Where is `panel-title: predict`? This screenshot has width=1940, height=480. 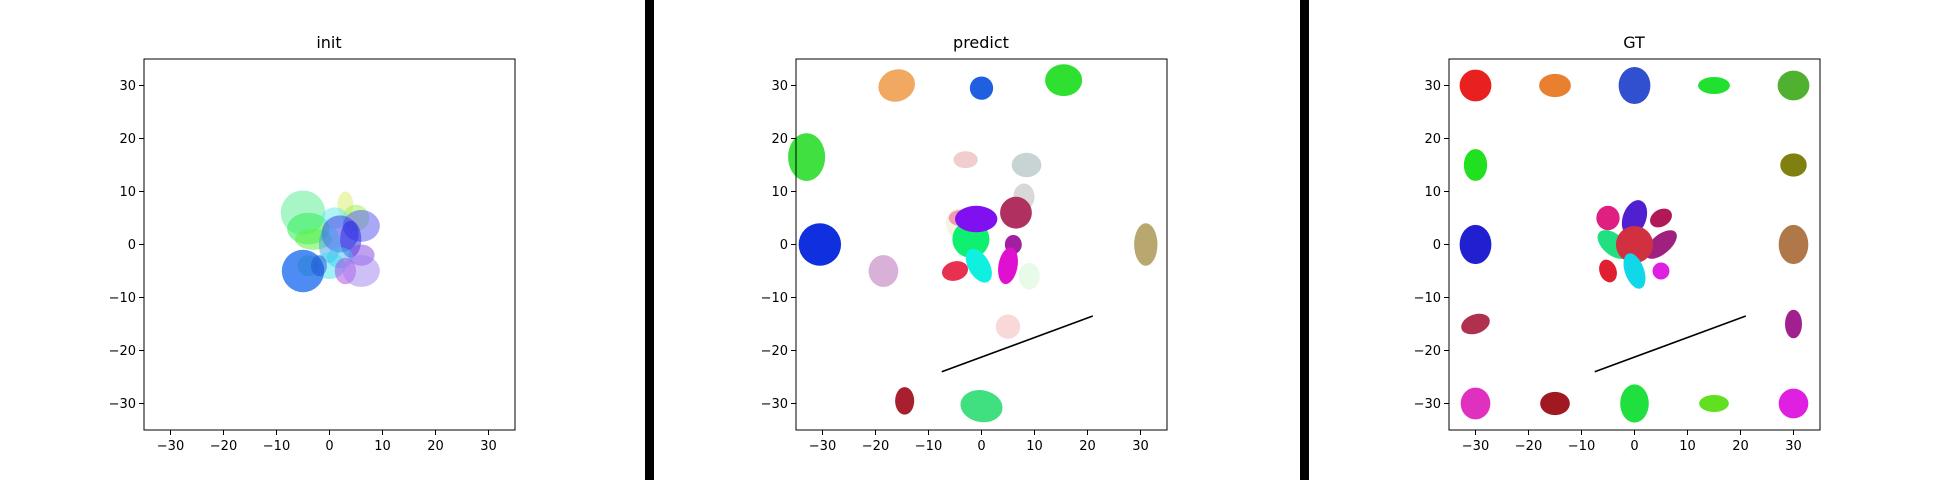 panel-title: predict is located at coordinates (981, 42).